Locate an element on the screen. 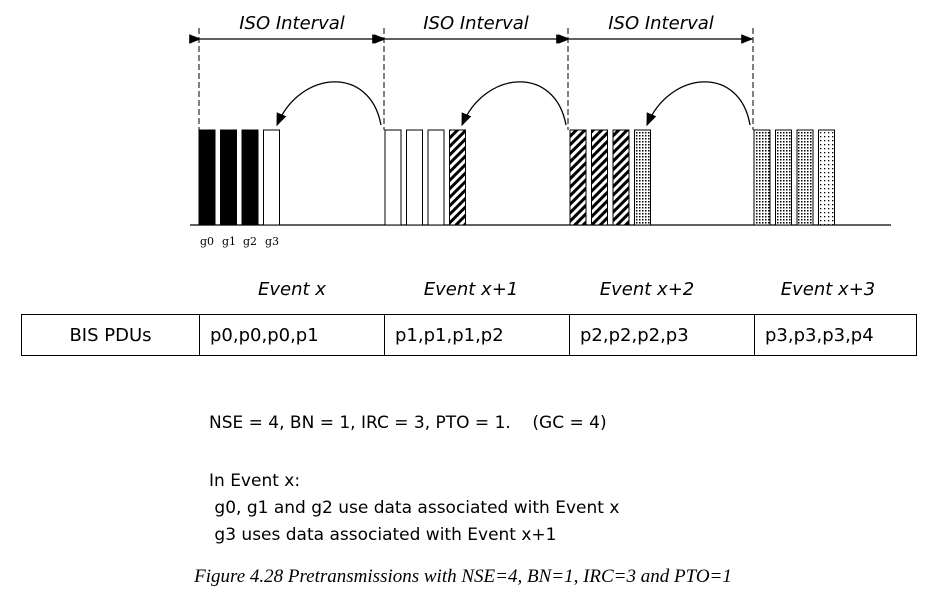 Image resolution: width=926 pixels, height=598 pixels. table-header-cell: BIS PDUs is located at coordinates (111, 335).